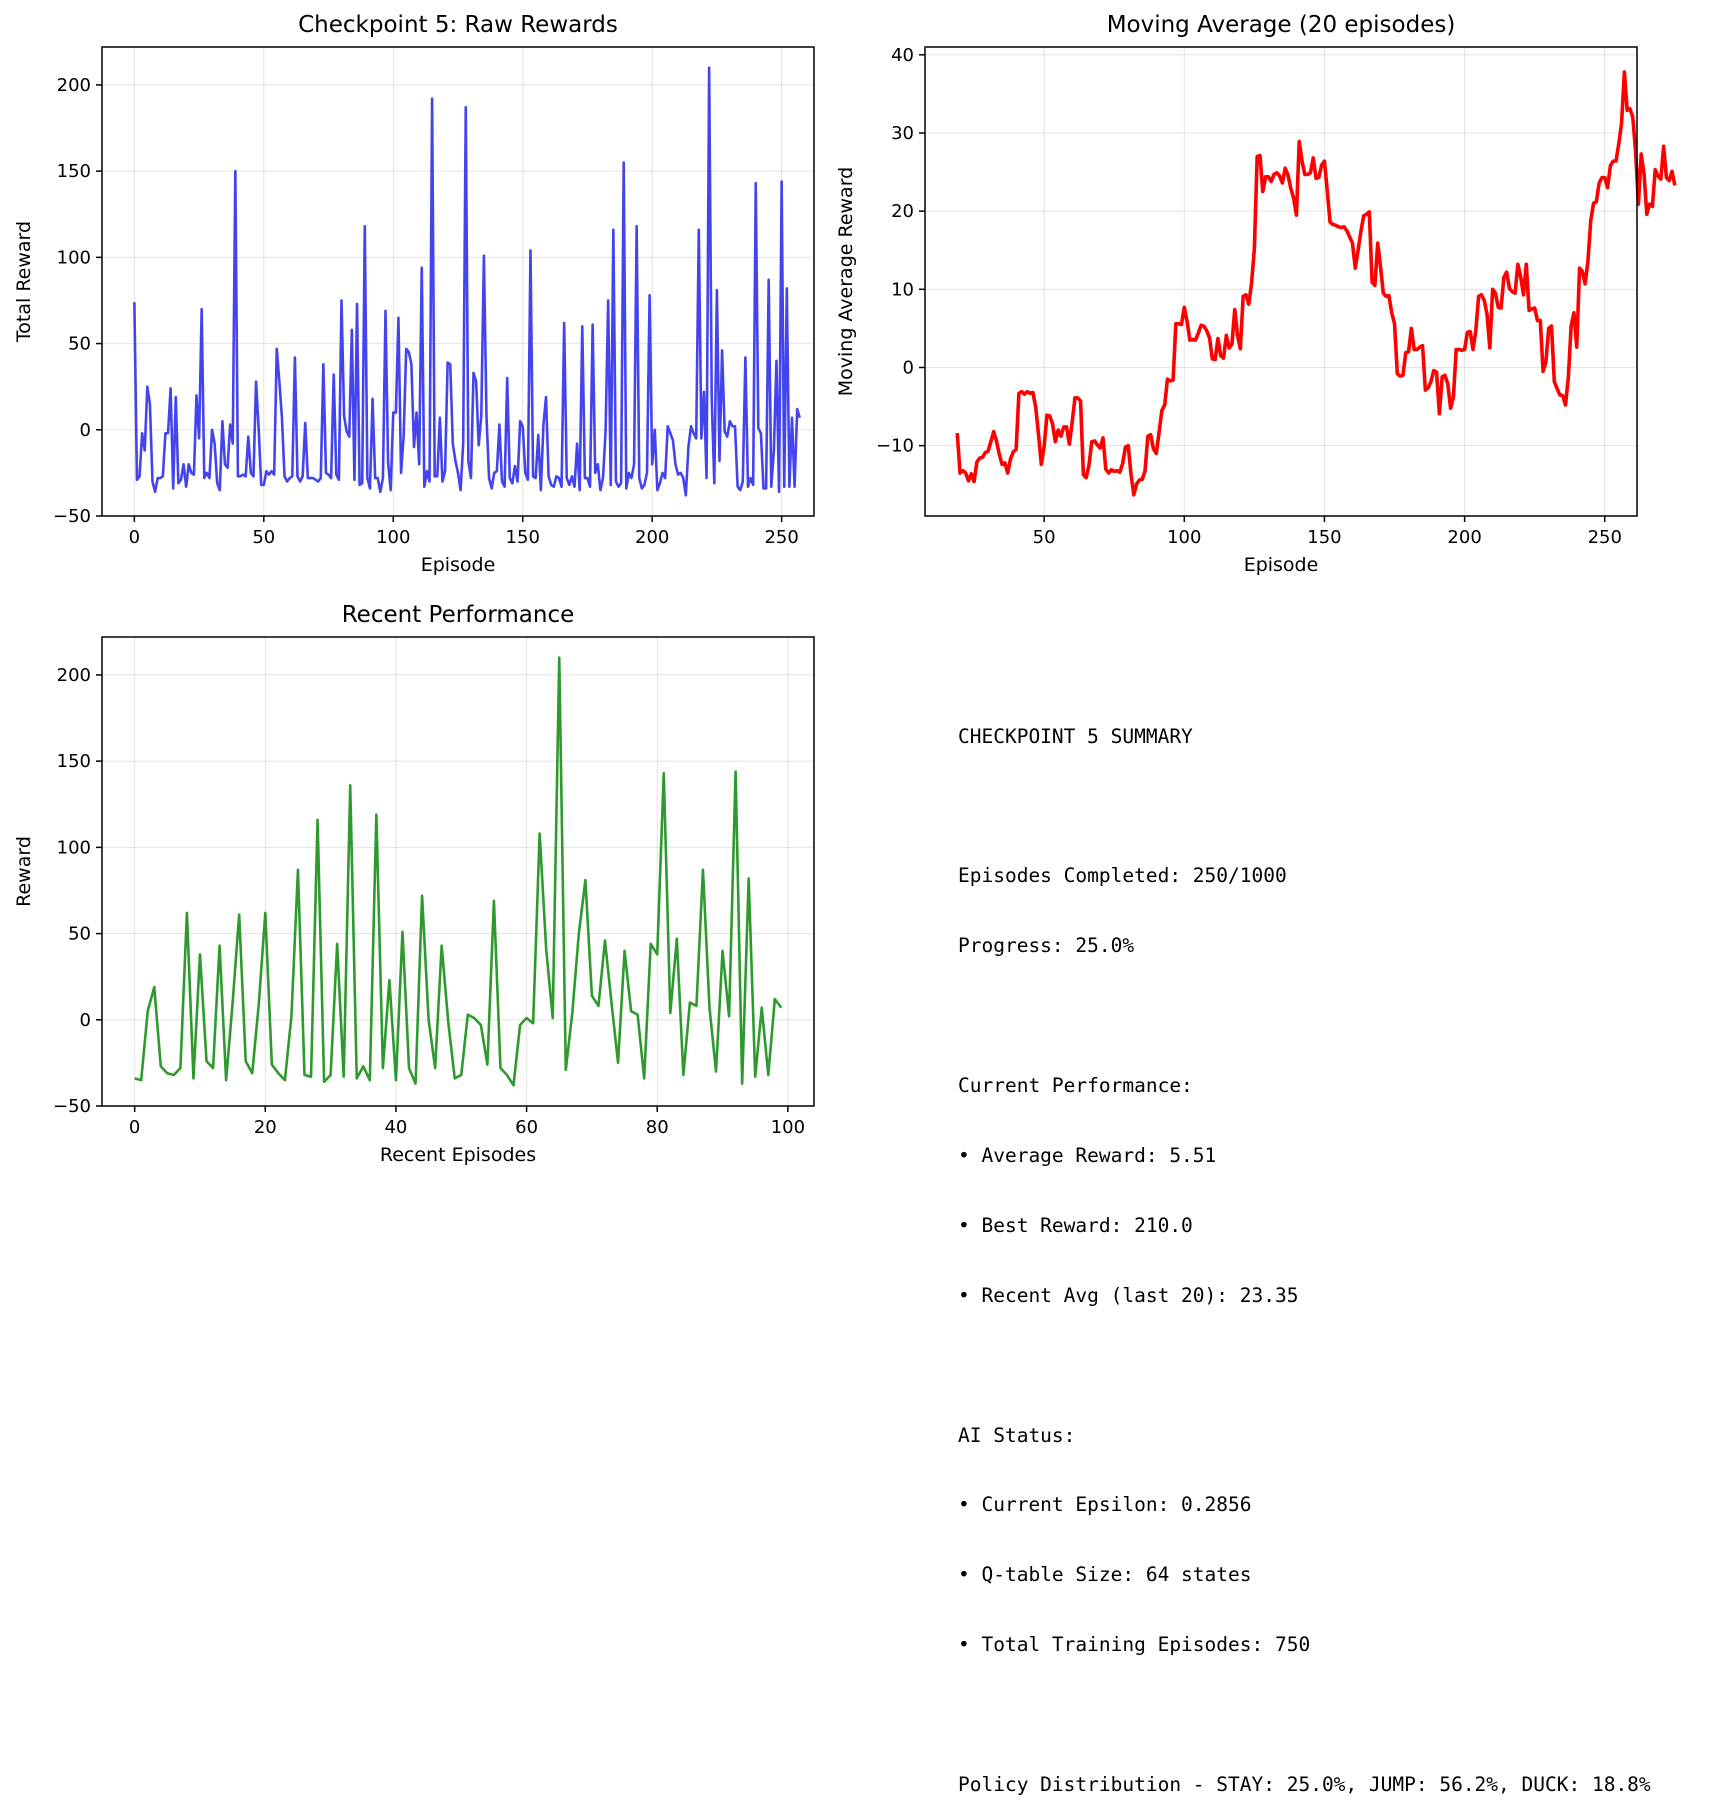 This screenshot has width=1716, height=1820. I want to click on summary-best-reward: • Best Reward: 210.0, so click(1075, 1225).